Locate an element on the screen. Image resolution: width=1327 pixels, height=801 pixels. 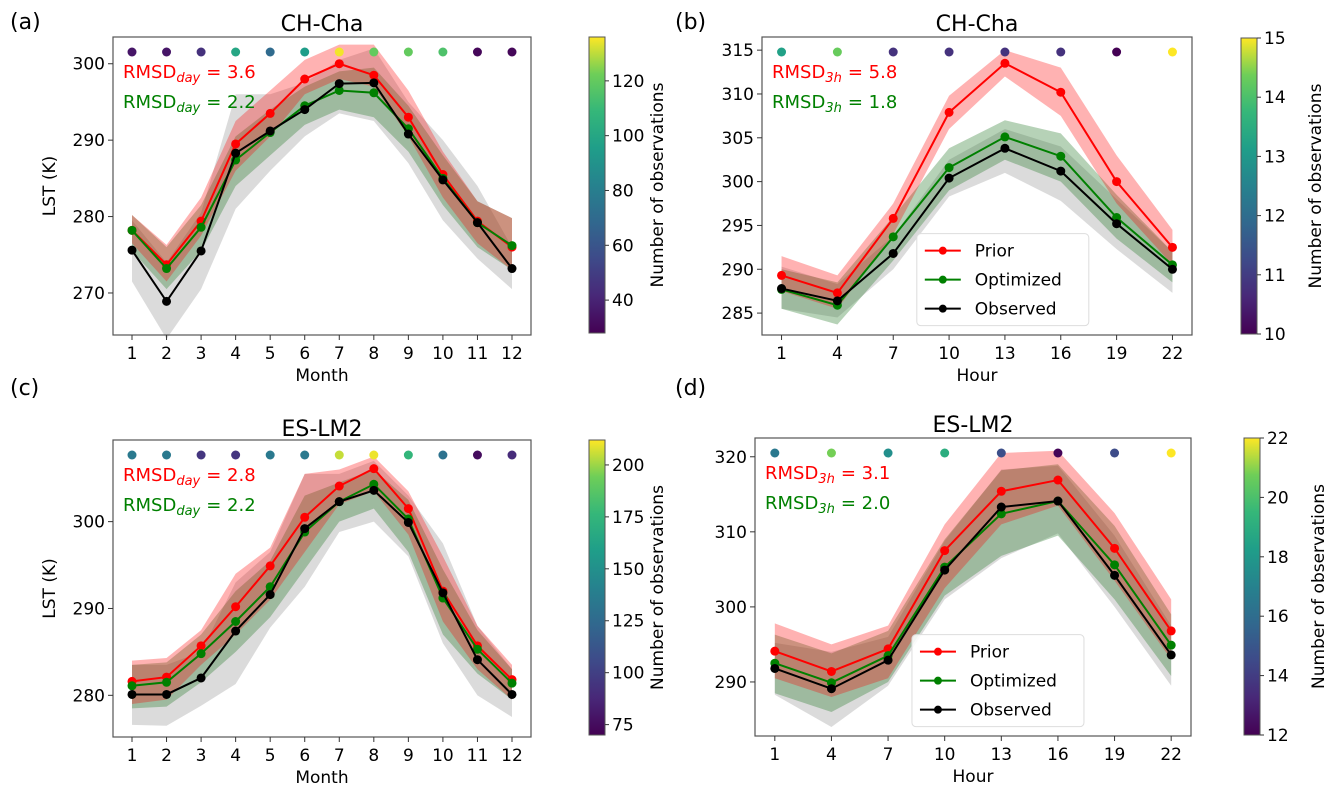
panel-label-b: (b) is located at coordinates (690, 22).